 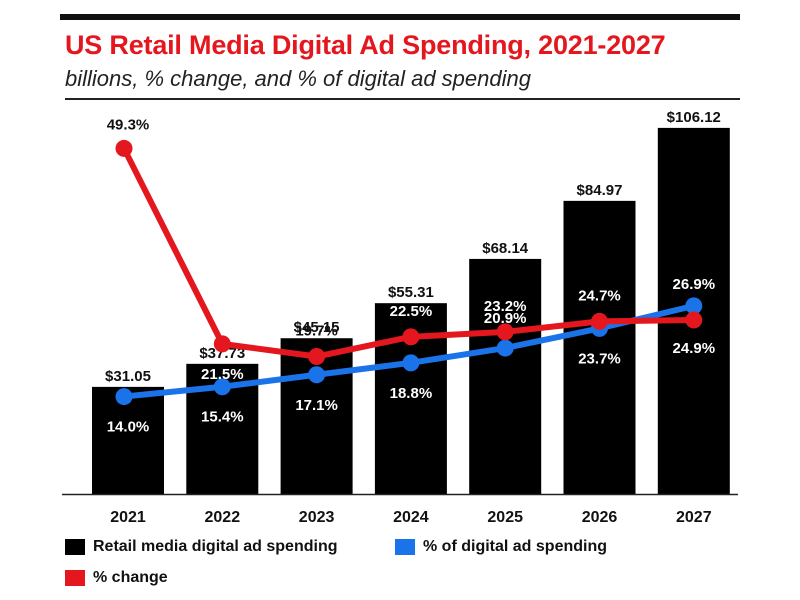 What do you see at coordinates (600, 190) in the screenshot?
I see `bar-label-2026: $84.97` at bounding box center [600, 190].